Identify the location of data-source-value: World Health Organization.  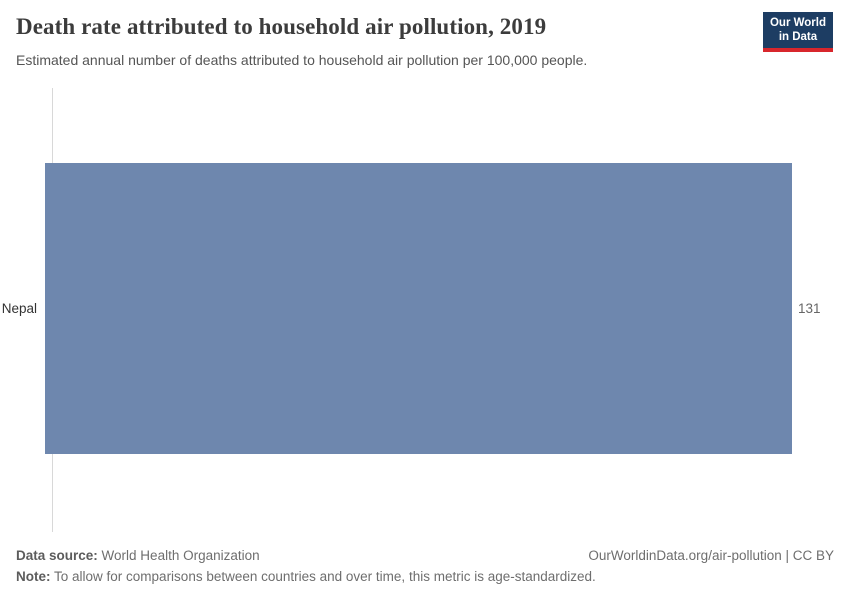
(180, 555).